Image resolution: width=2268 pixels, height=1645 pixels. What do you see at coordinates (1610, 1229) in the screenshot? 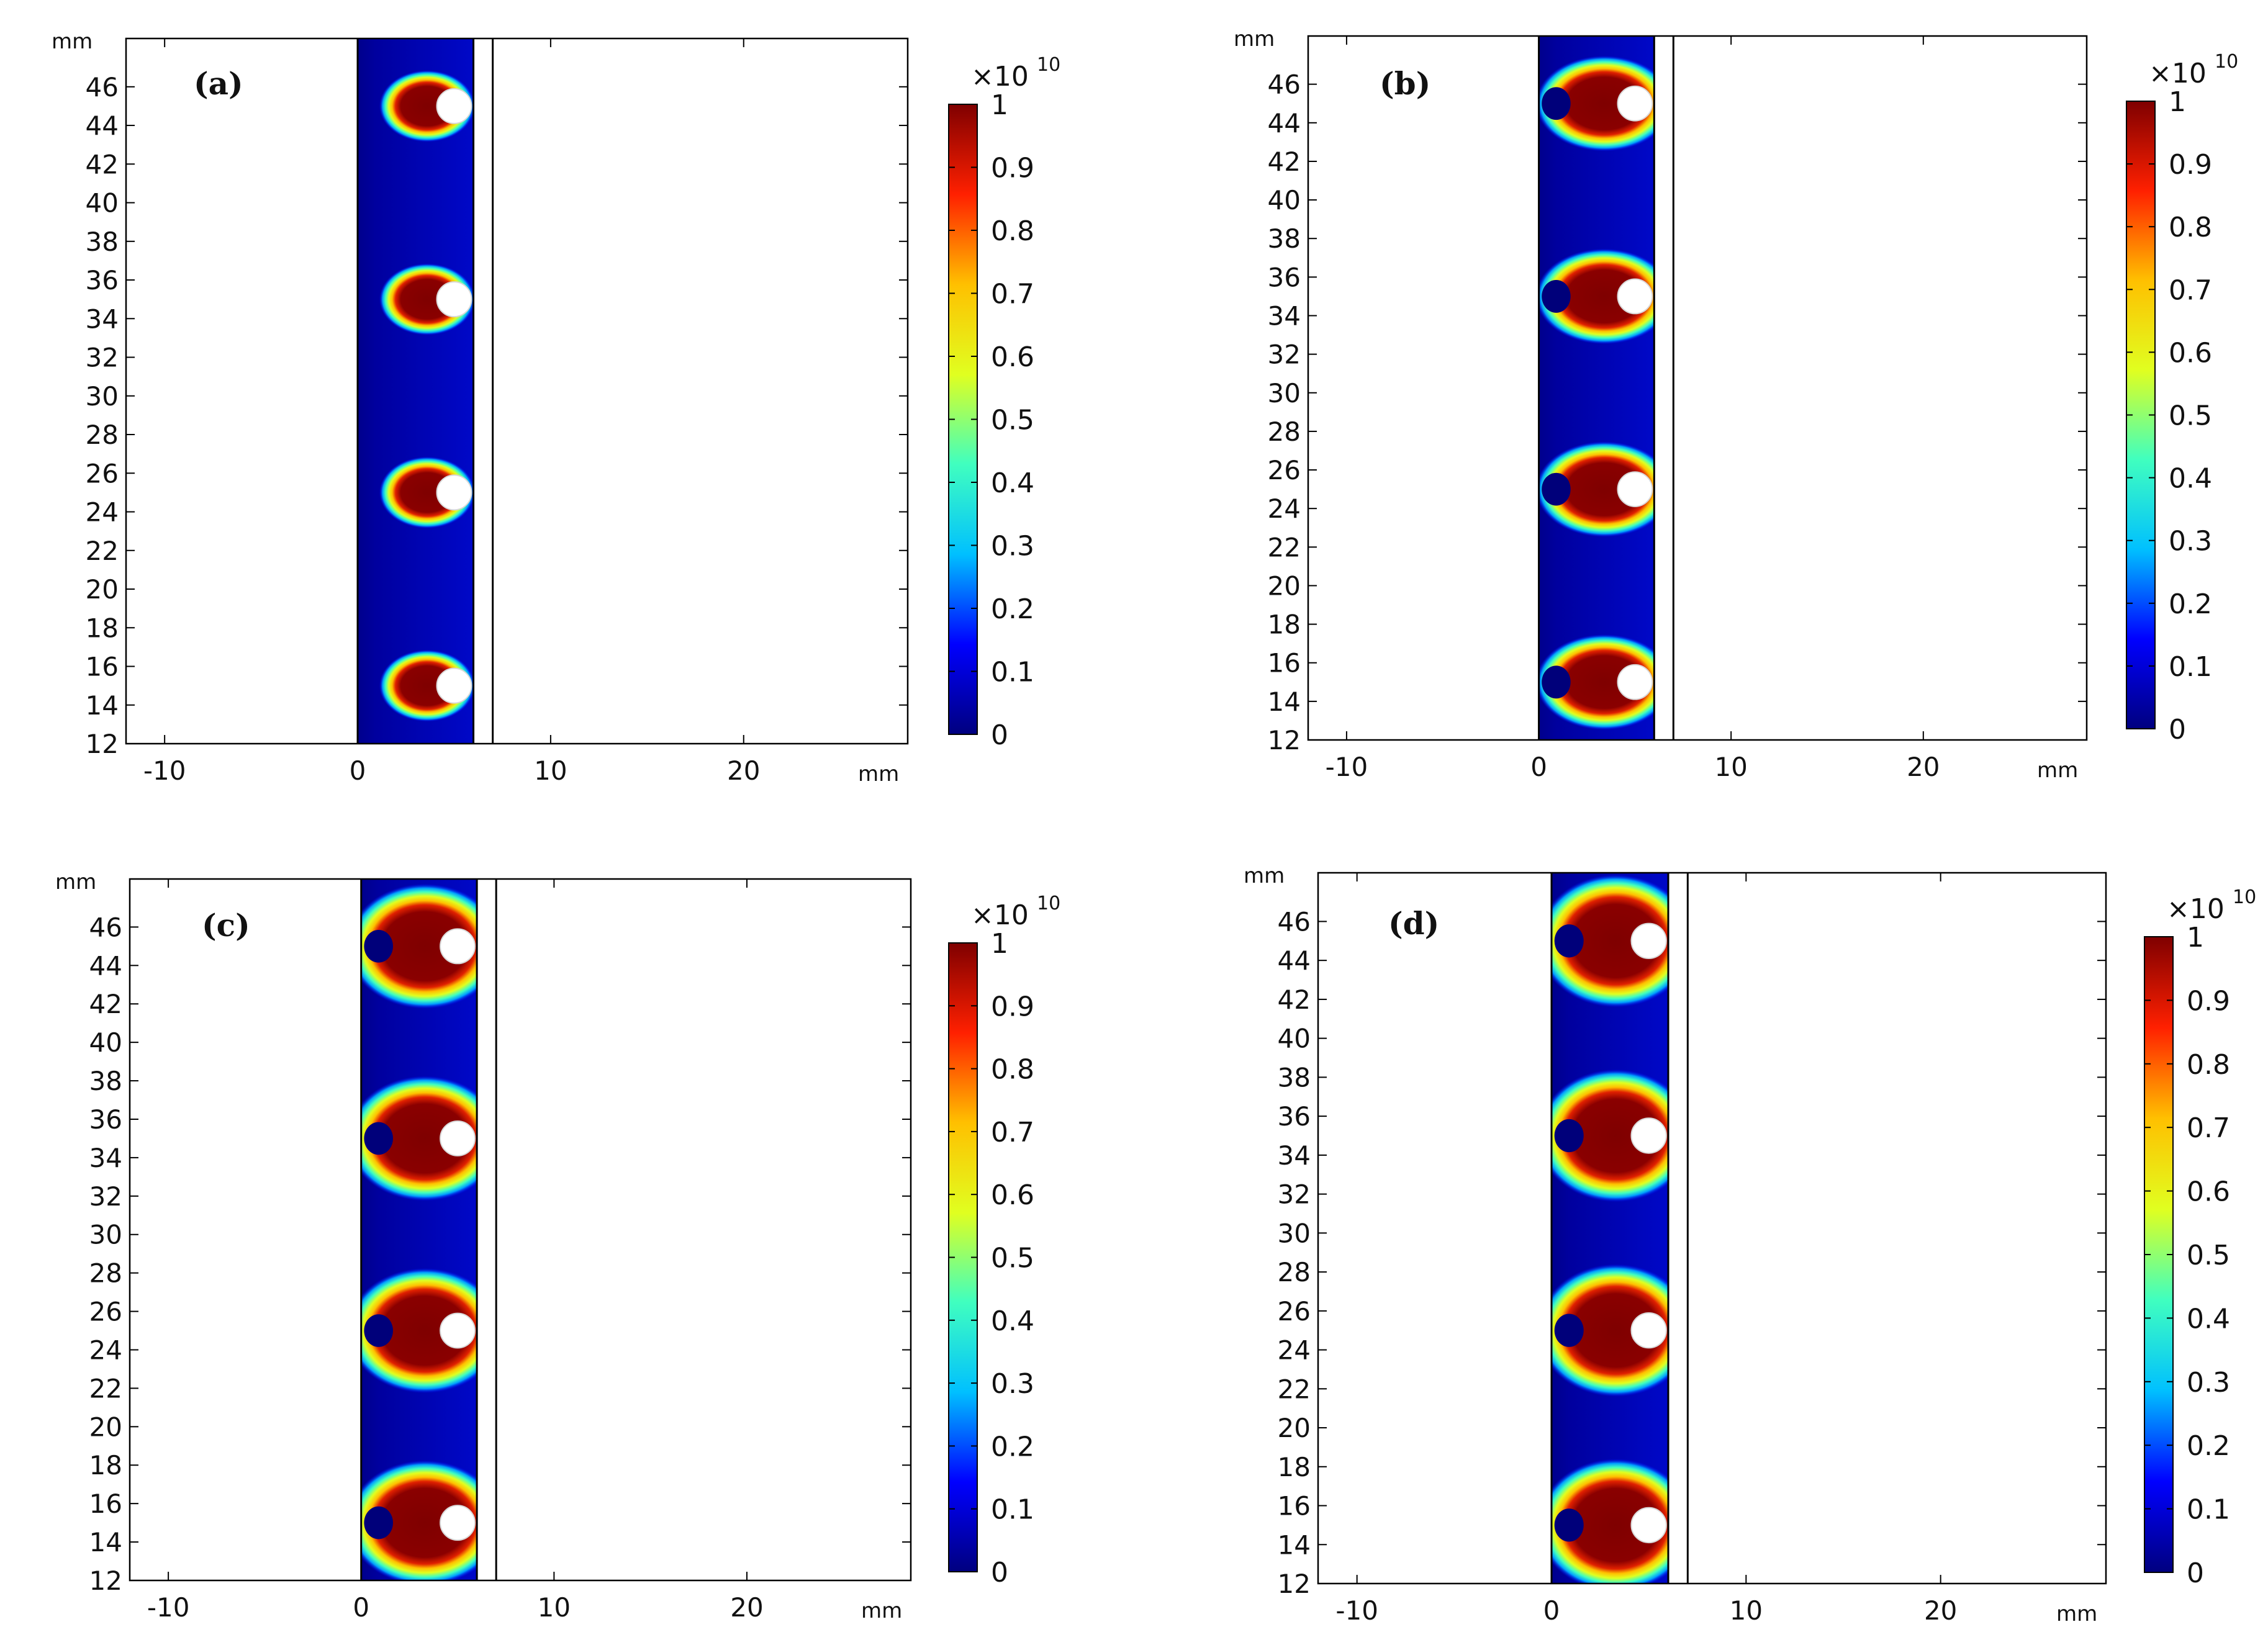
I see `hot-zones` at bounding box center [1610, 1229].